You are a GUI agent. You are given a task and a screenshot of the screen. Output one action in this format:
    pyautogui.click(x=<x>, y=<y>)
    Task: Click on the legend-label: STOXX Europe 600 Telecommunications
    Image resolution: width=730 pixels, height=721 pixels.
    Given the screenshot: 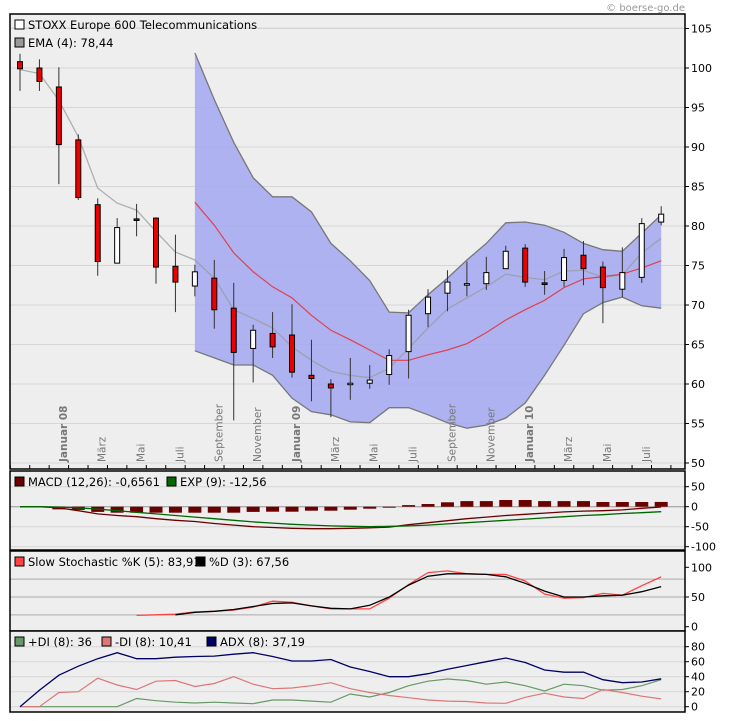 What is the action you would take?
    pyautogui.click(x=142, y=25)
    